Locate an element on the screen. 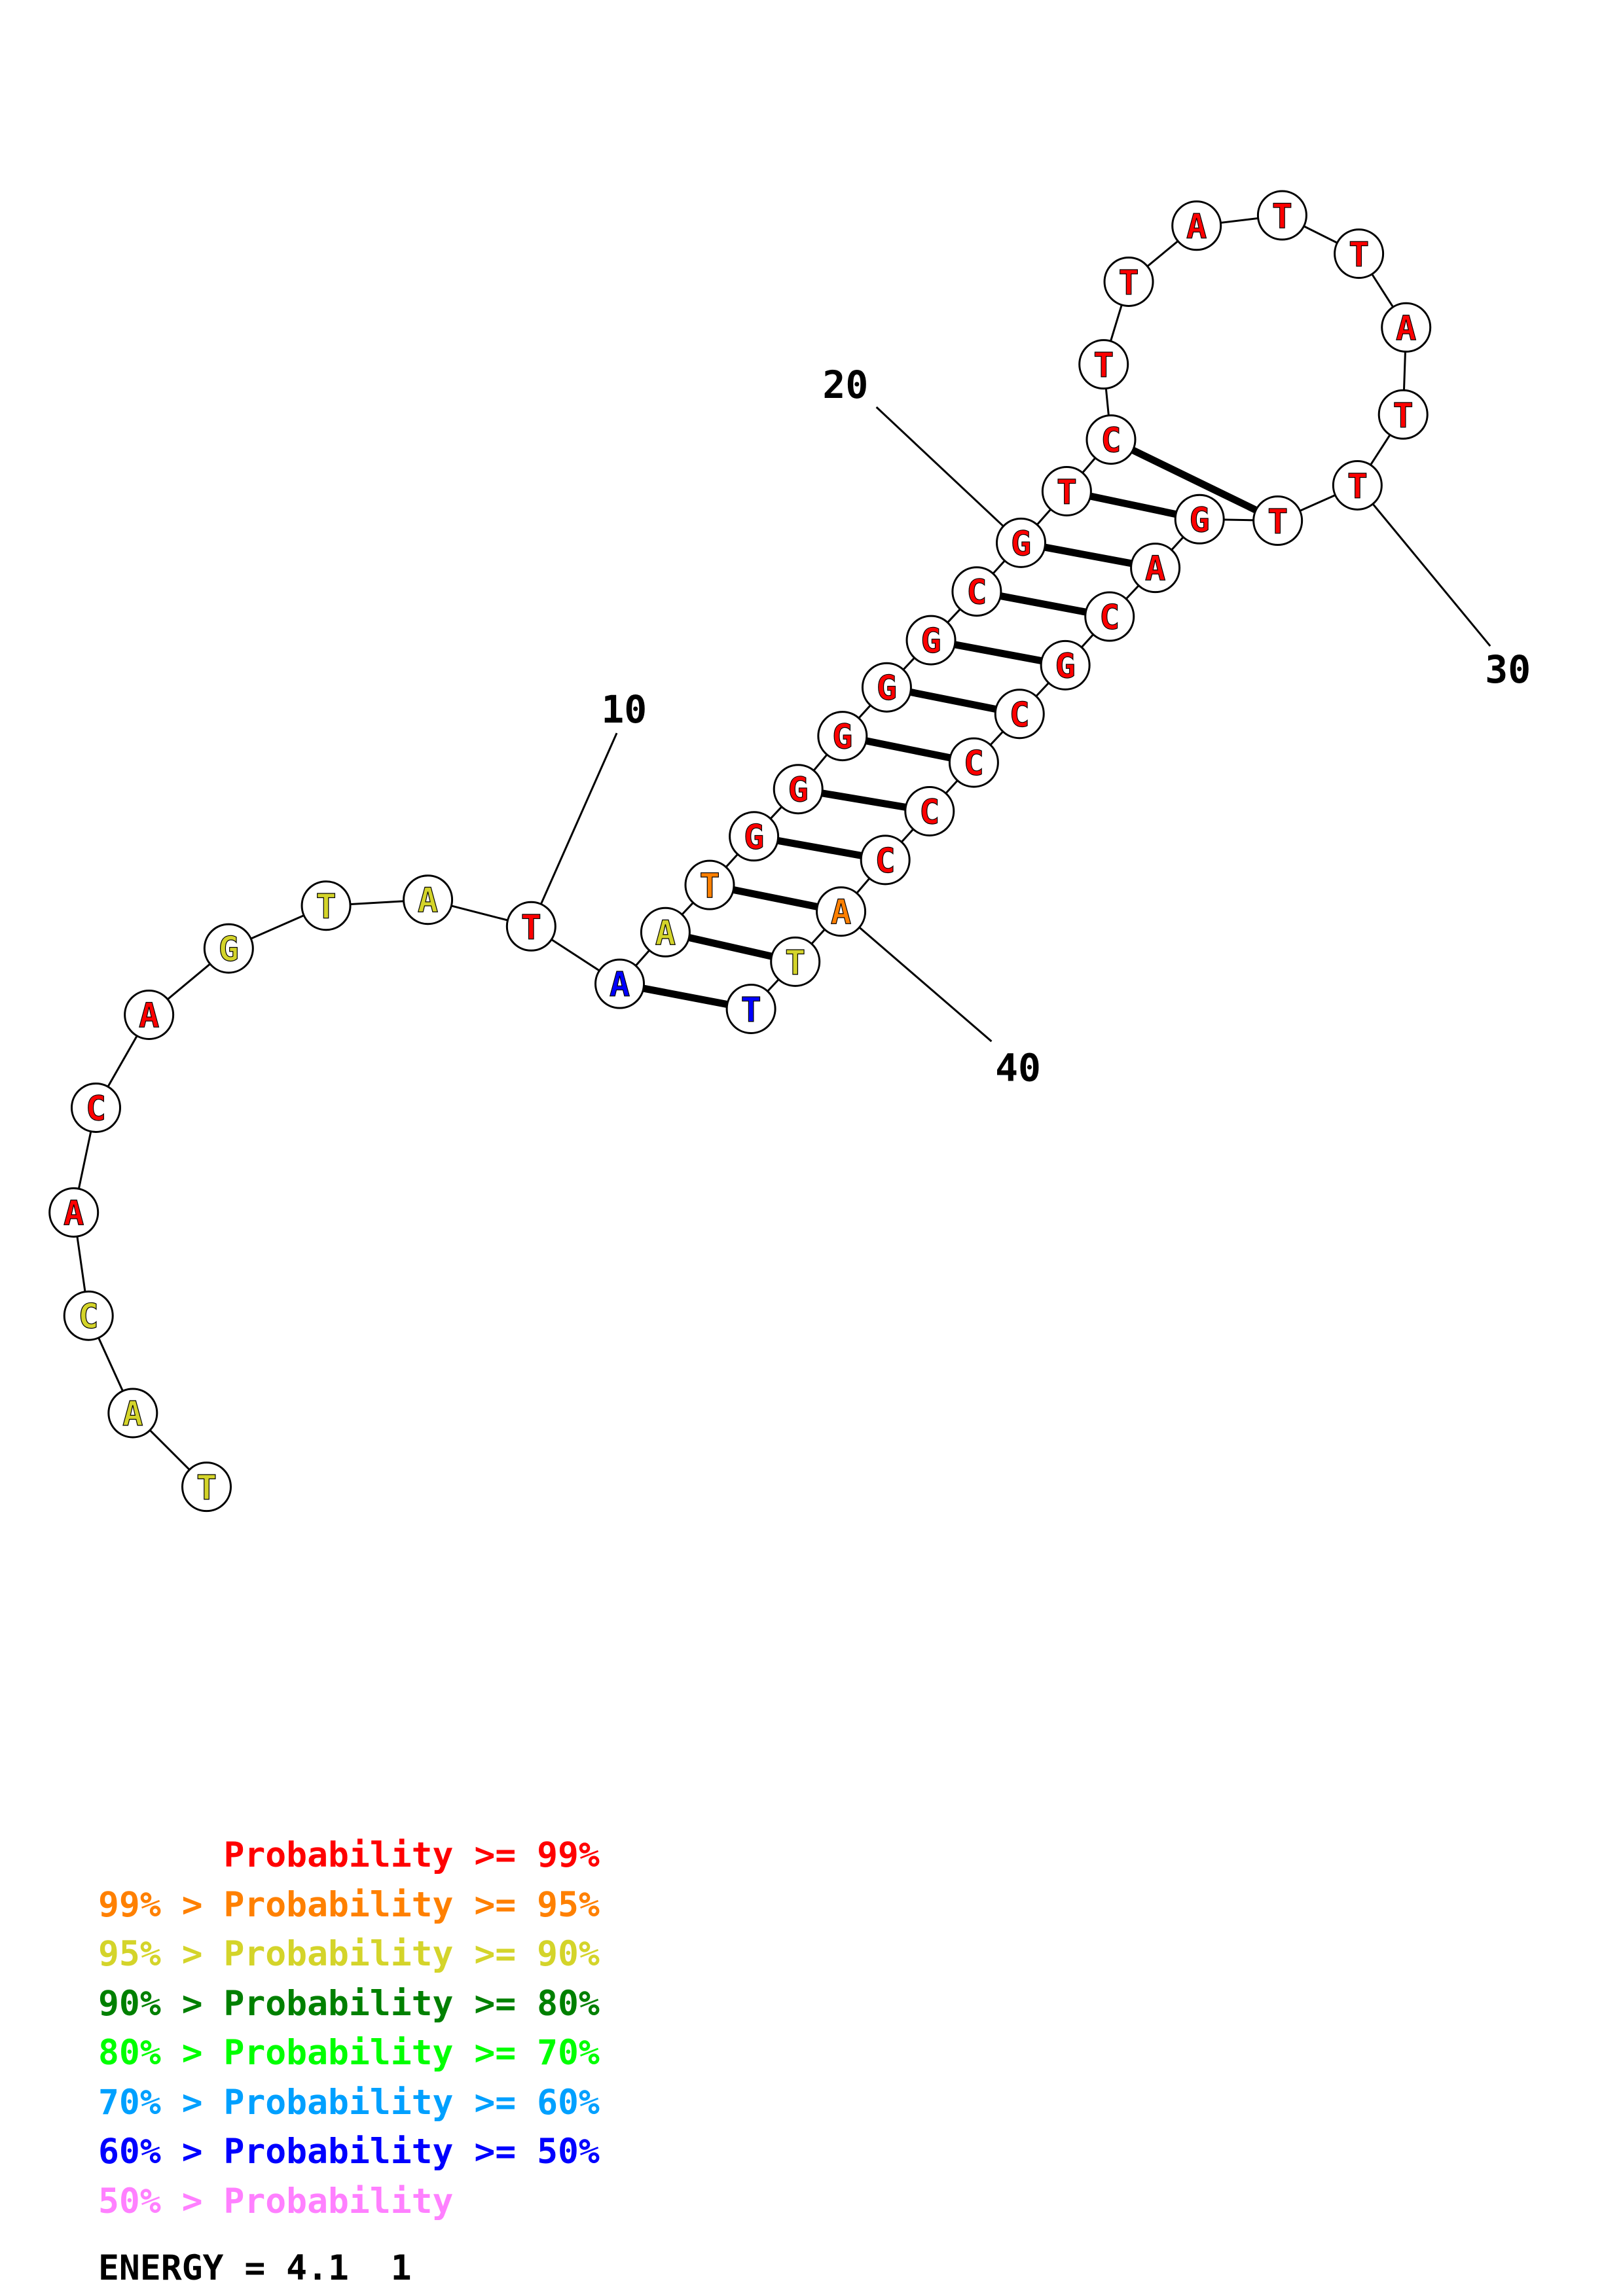 The image size is (1623, 2296). legend-line: 60% > Probability >= 50% is located at coordinates (349, 2151).